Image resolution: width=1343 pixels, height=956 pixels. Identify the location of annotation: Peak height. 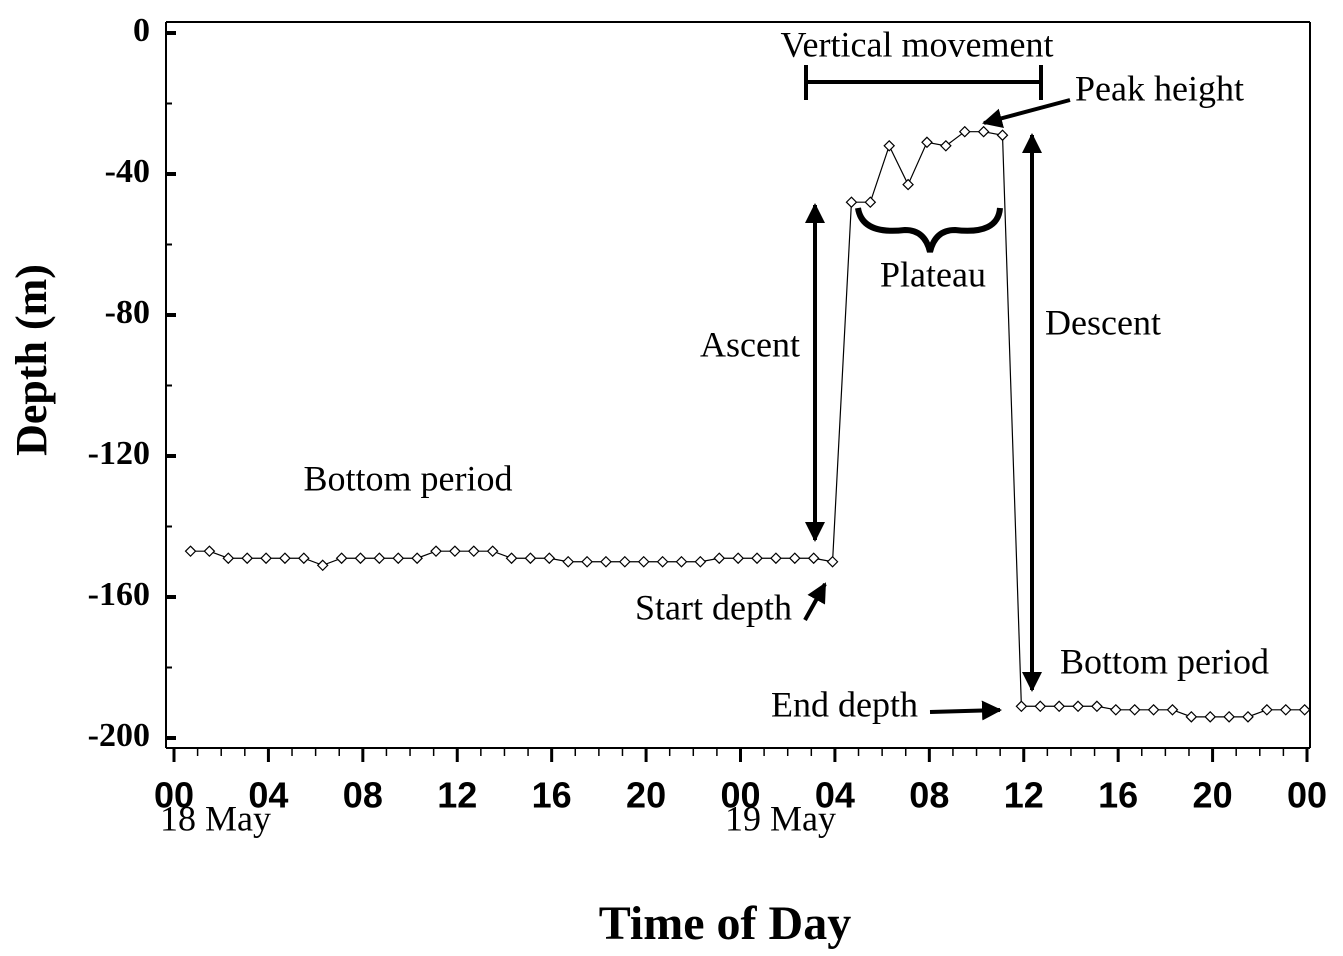
(1159, 88).